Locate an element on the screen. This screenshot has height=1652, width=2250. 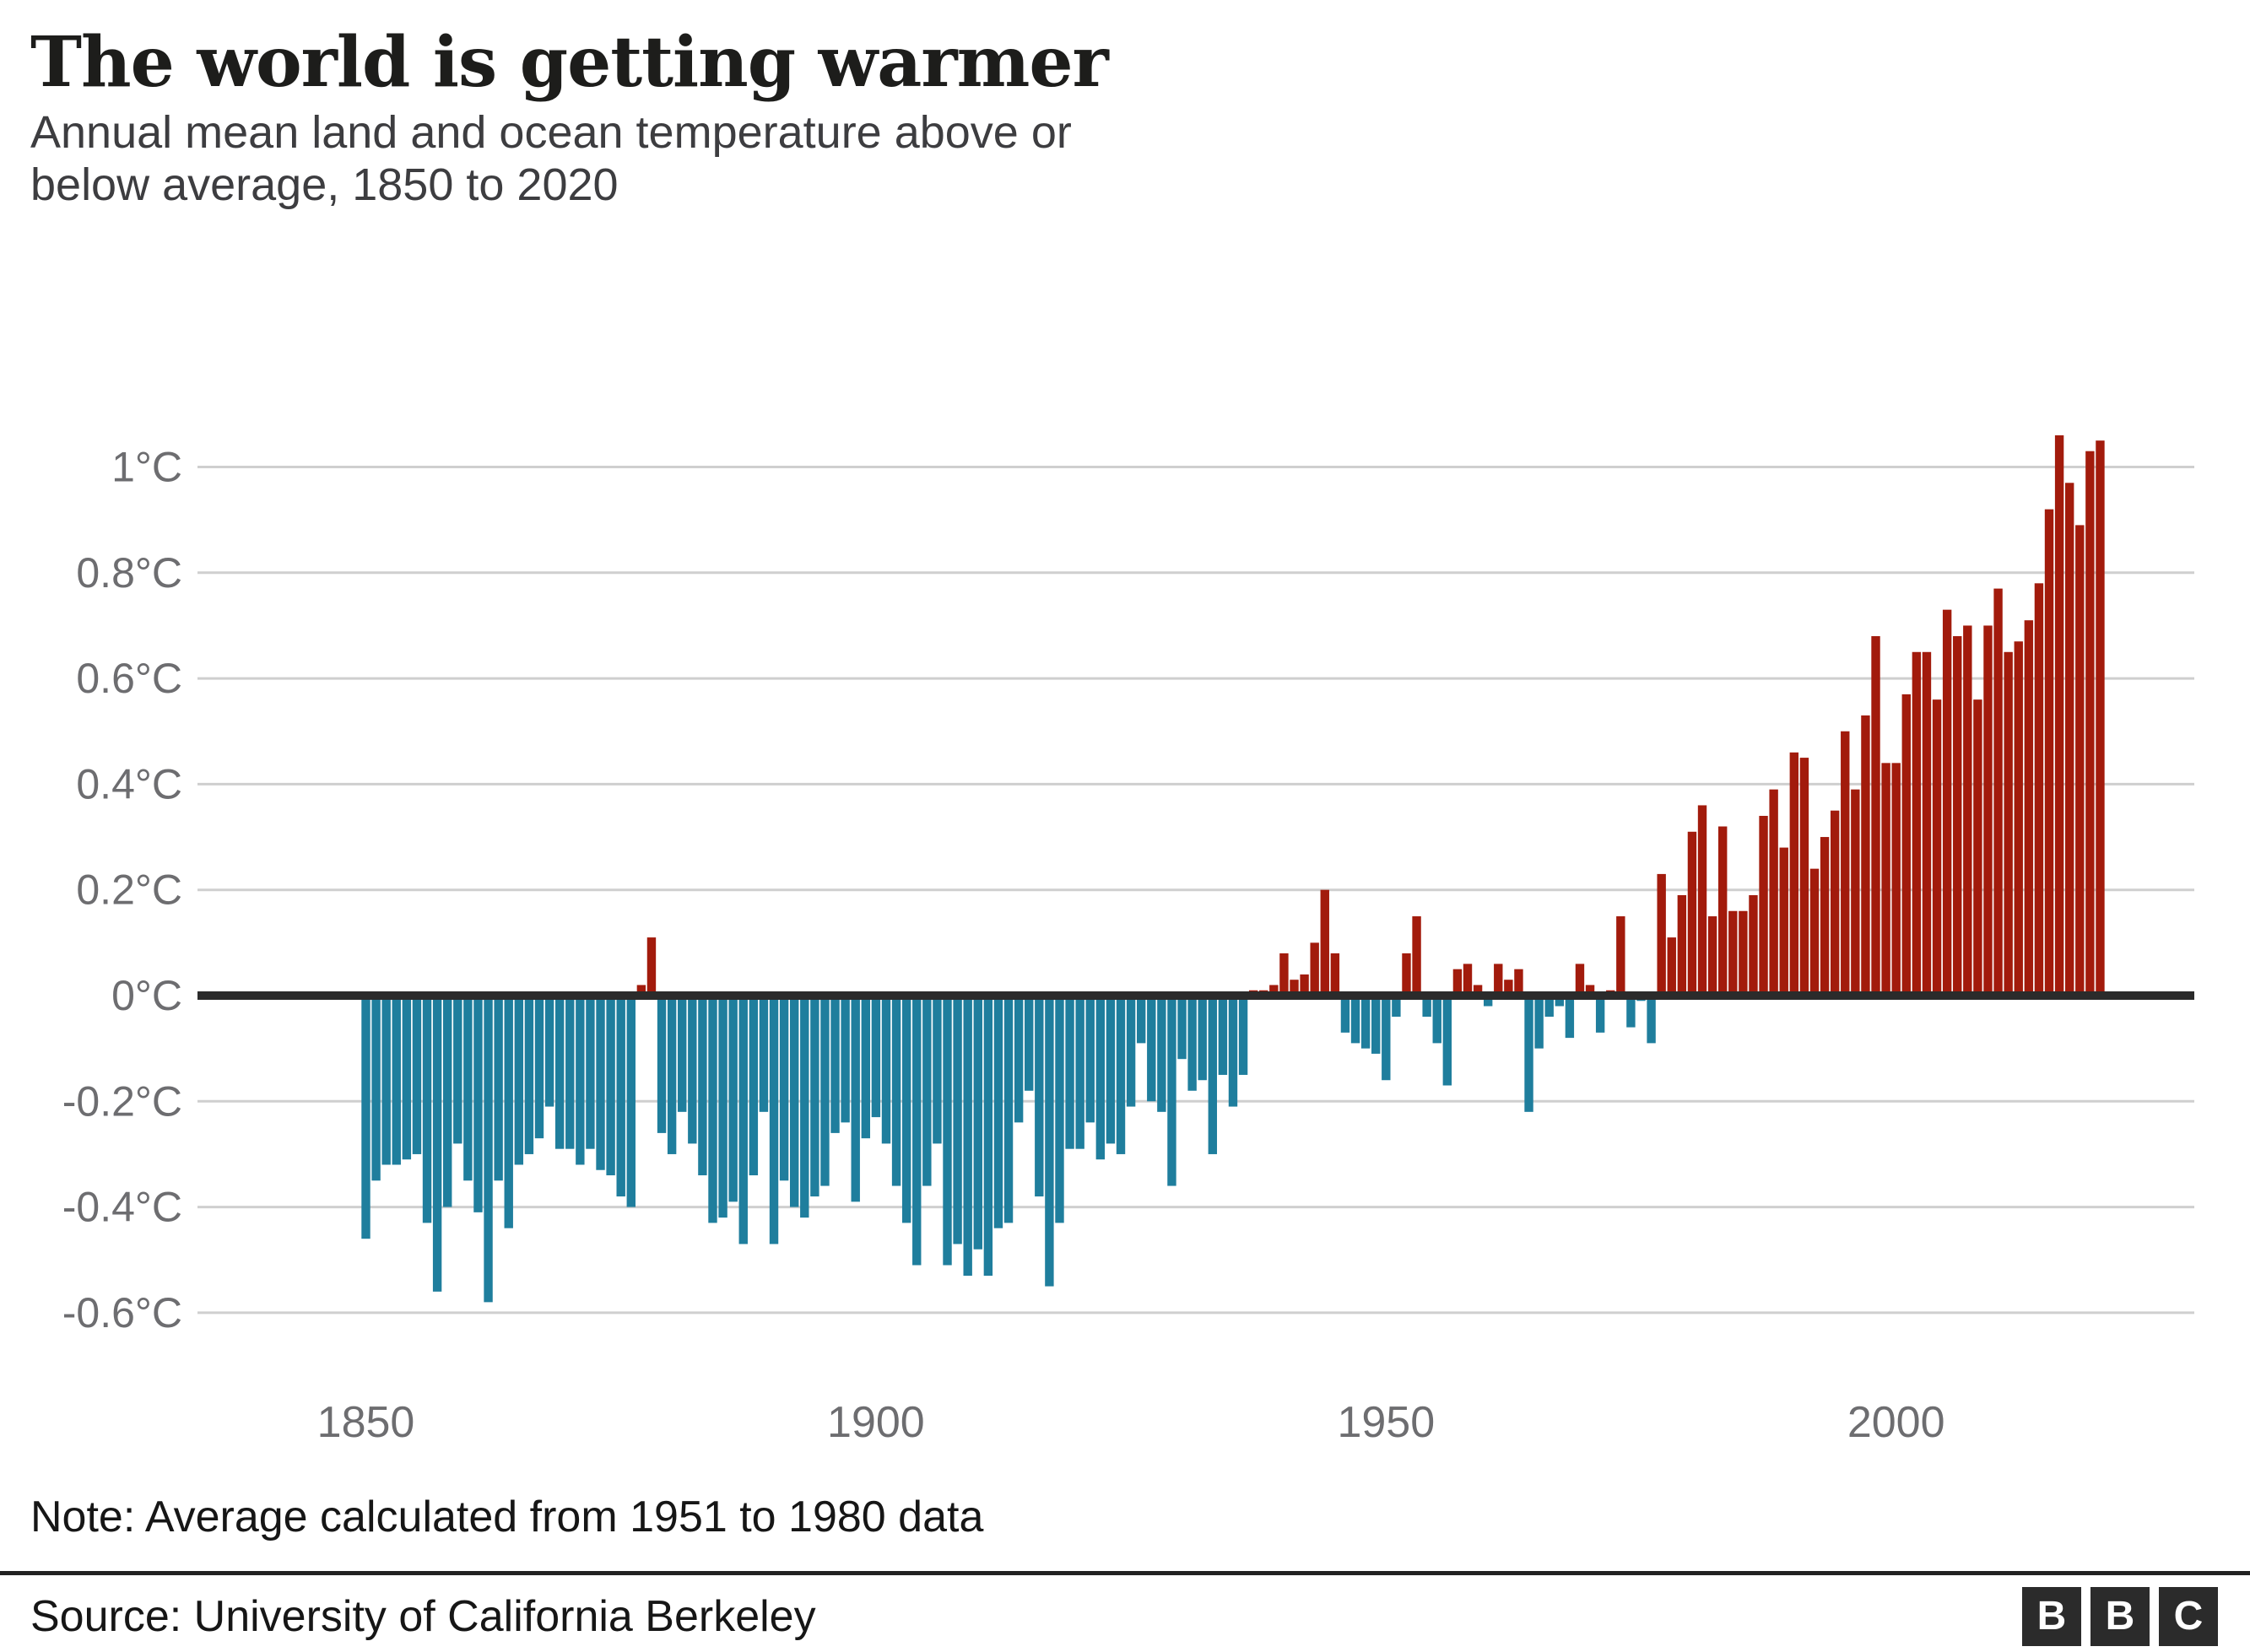
bar-1939 is located at coordinates (1274, 990).